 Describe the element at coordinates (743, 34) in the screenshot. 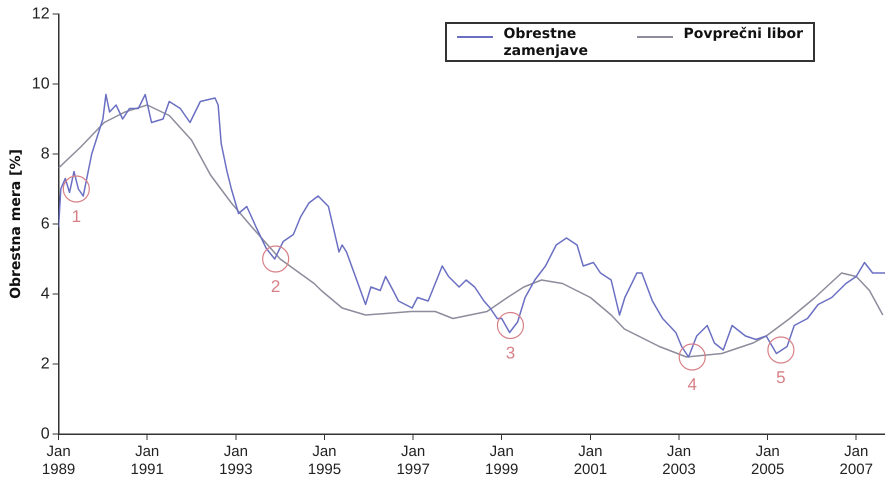

I see `legend-label: Povprečni libor` at that location.